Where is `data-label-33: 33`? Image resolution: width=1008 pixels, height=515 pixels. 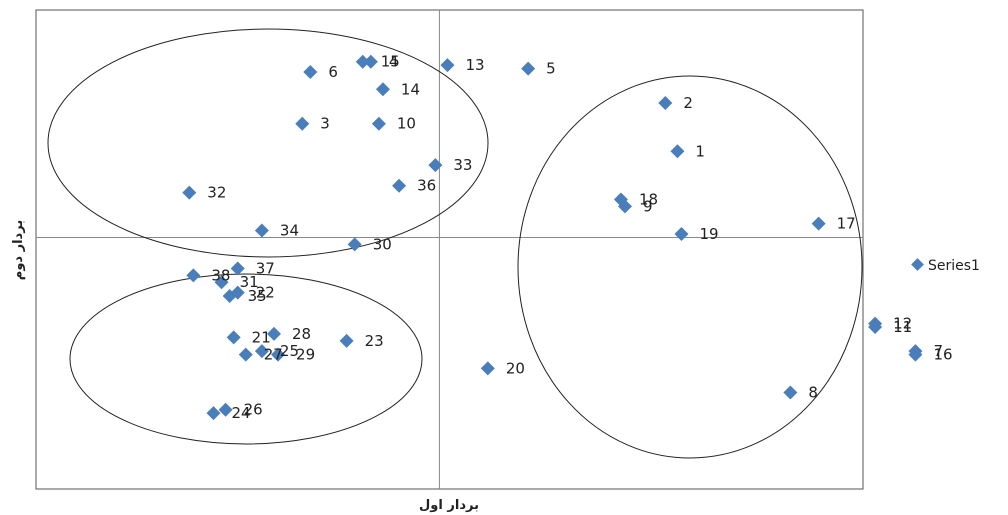 data-label-33: 33 is located at coordinates (462, 165).